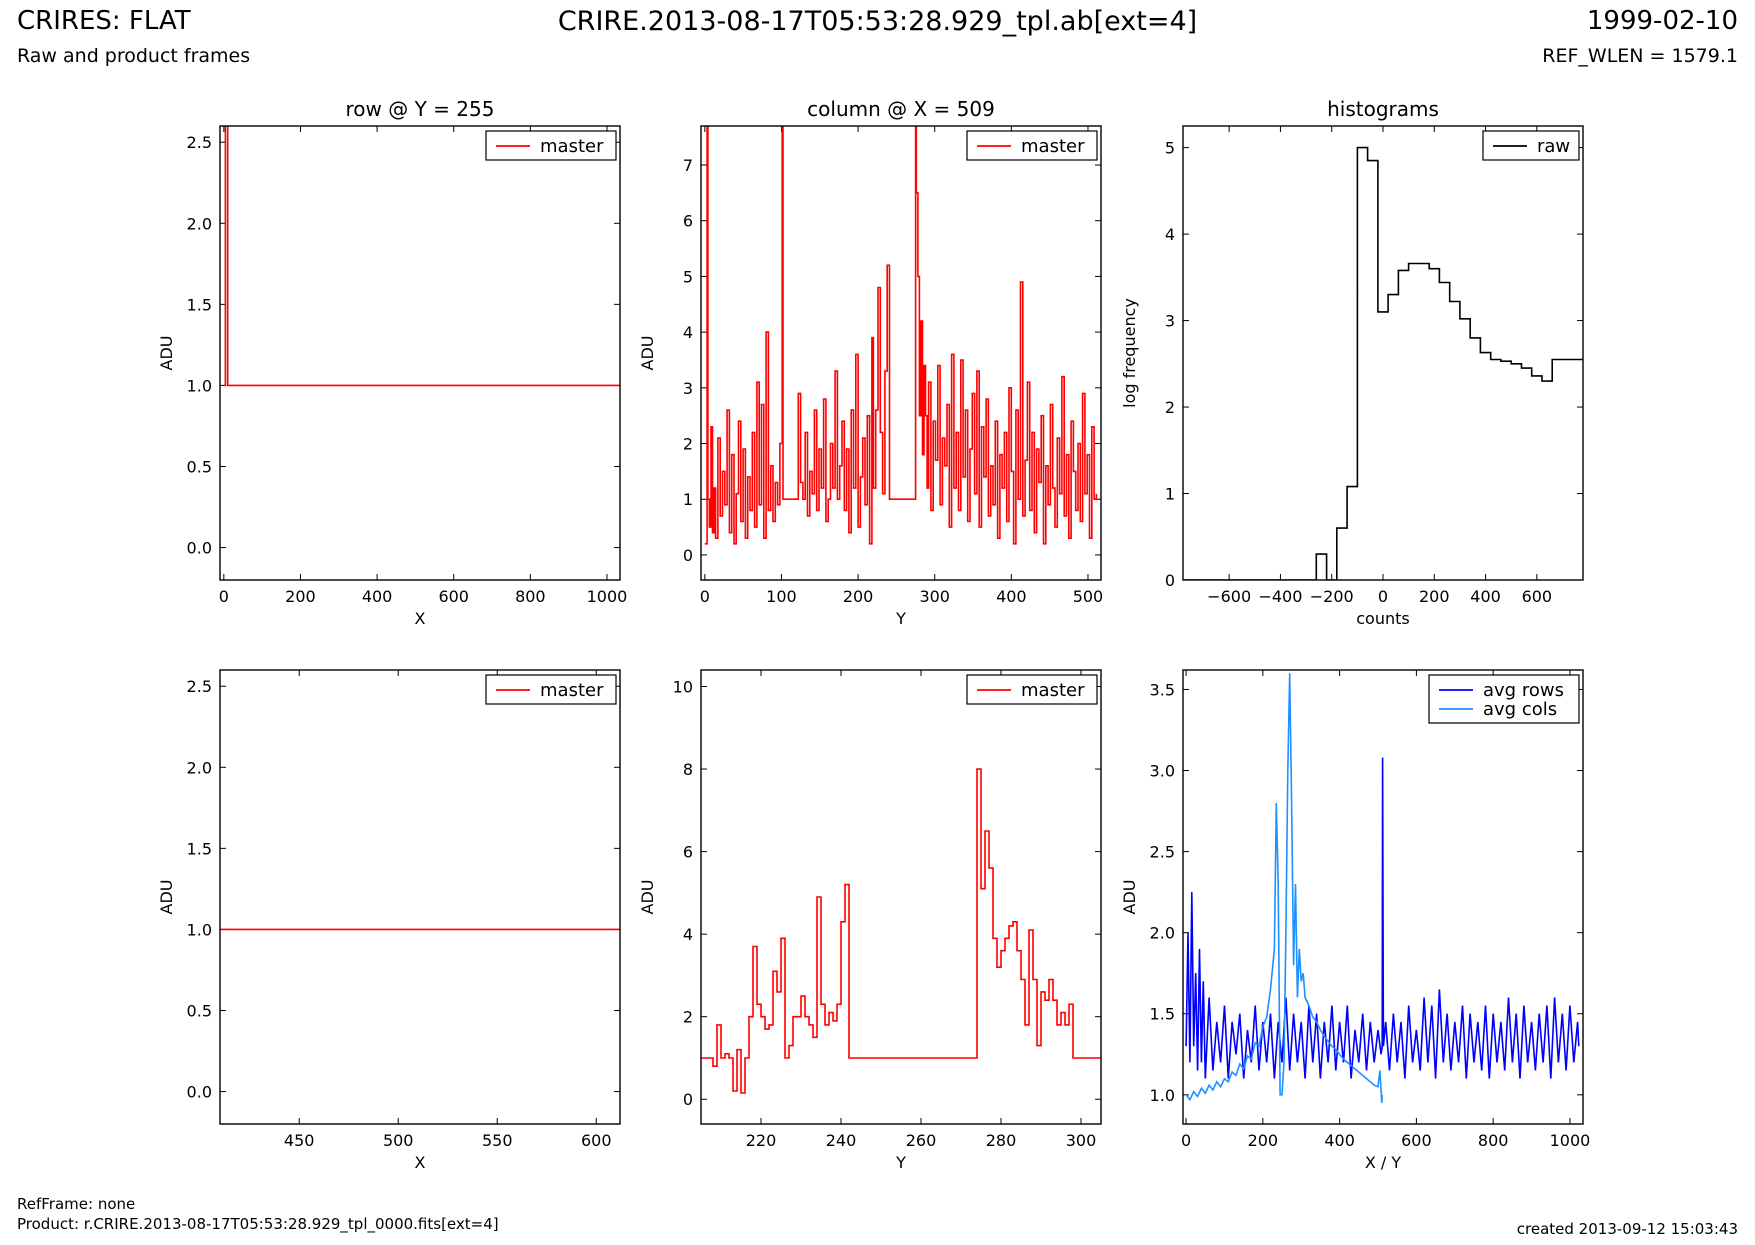  What do you see at coordinates (1523, 690) in the screenshot?
I see `legend-label: avg rows` at bounding box center [1523, 690].